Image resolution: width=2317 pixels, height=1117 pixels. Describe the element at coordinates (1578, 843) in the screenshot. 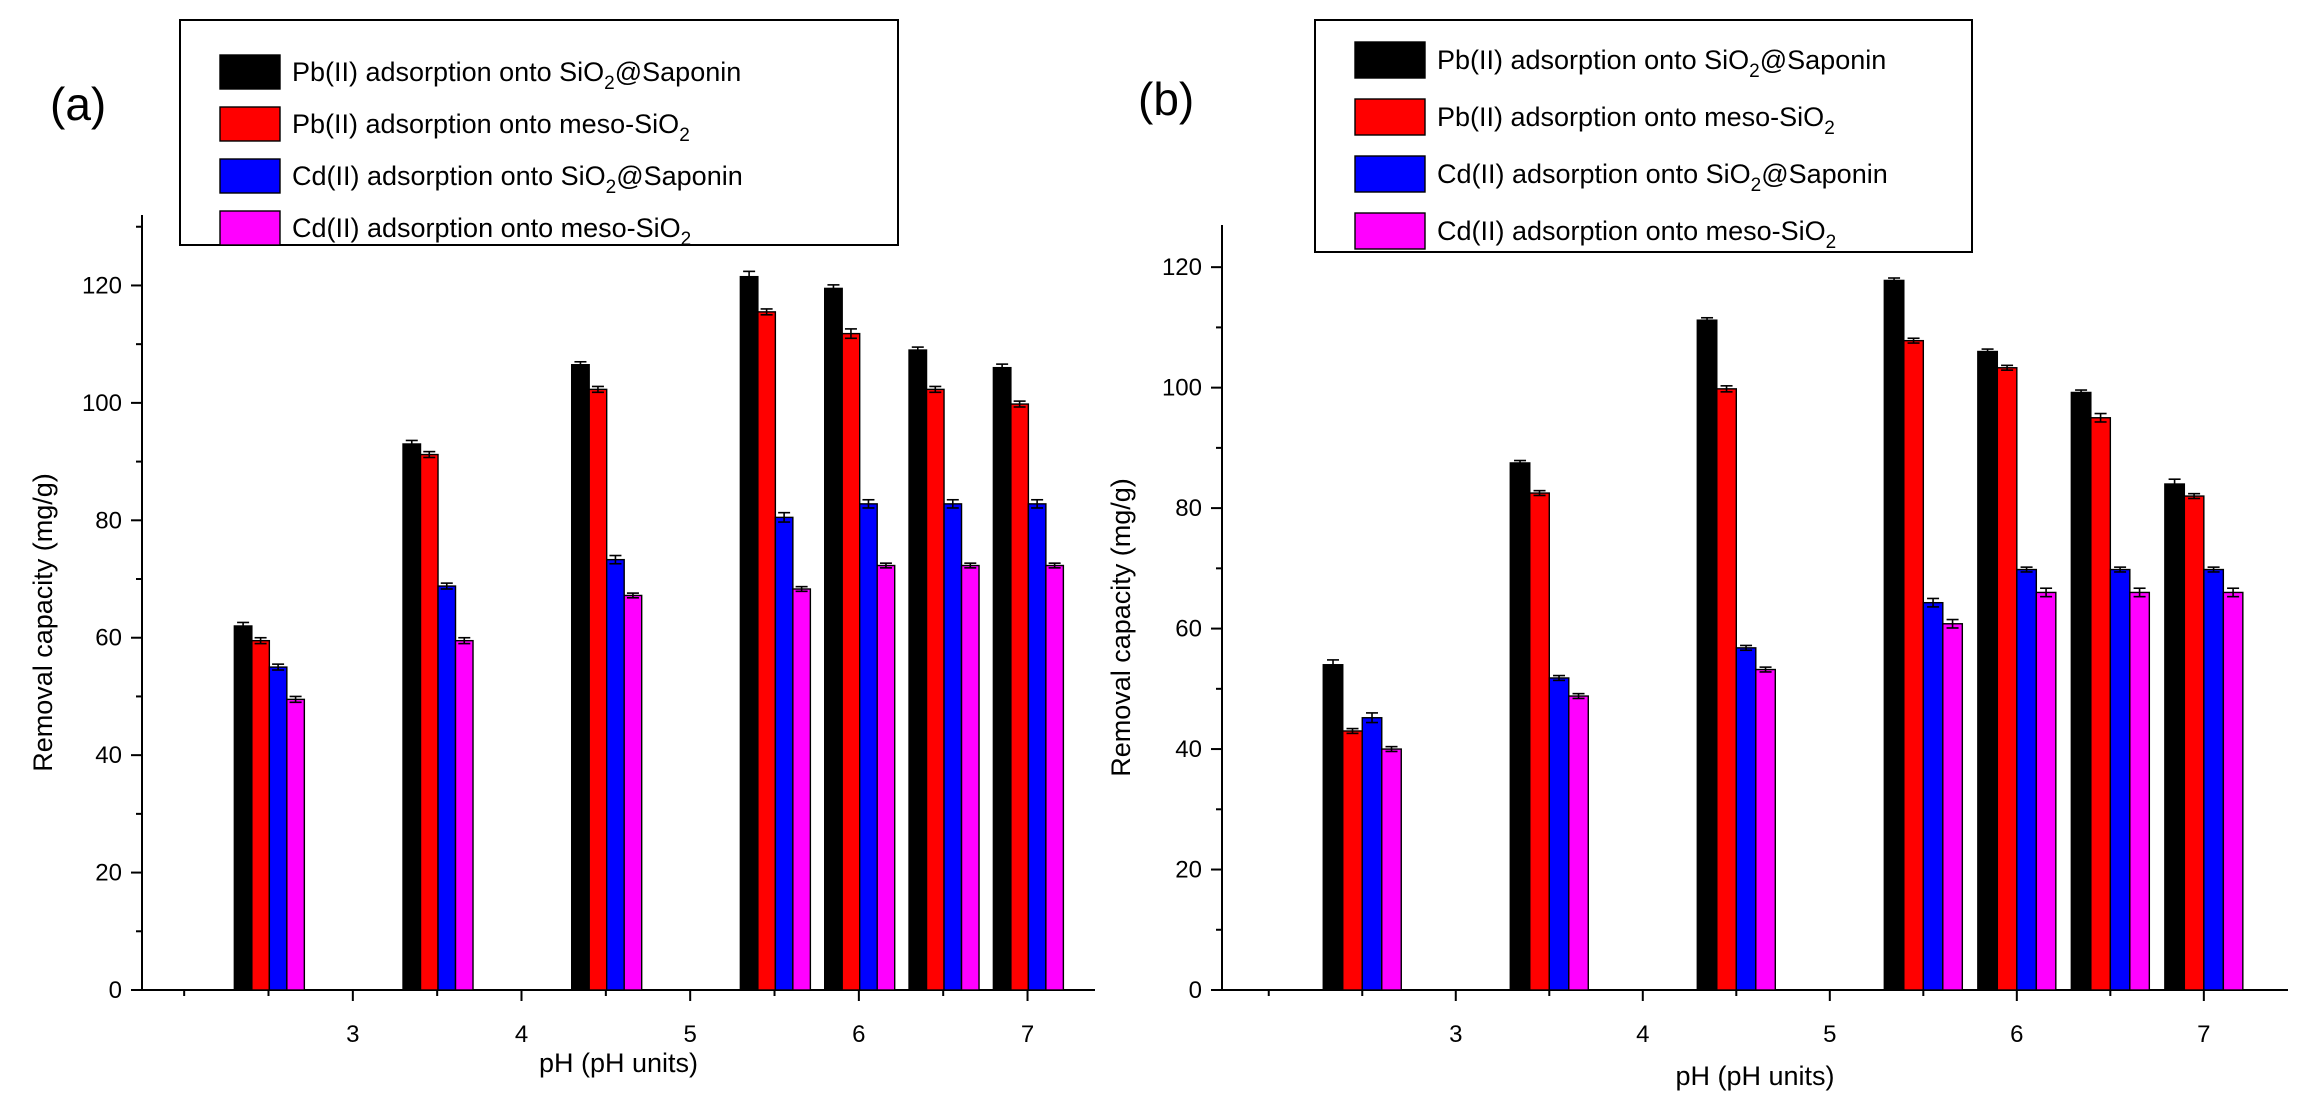

I see `bar-cd-ii-adsorption-onto-meso-sio2-3.5` at that location.